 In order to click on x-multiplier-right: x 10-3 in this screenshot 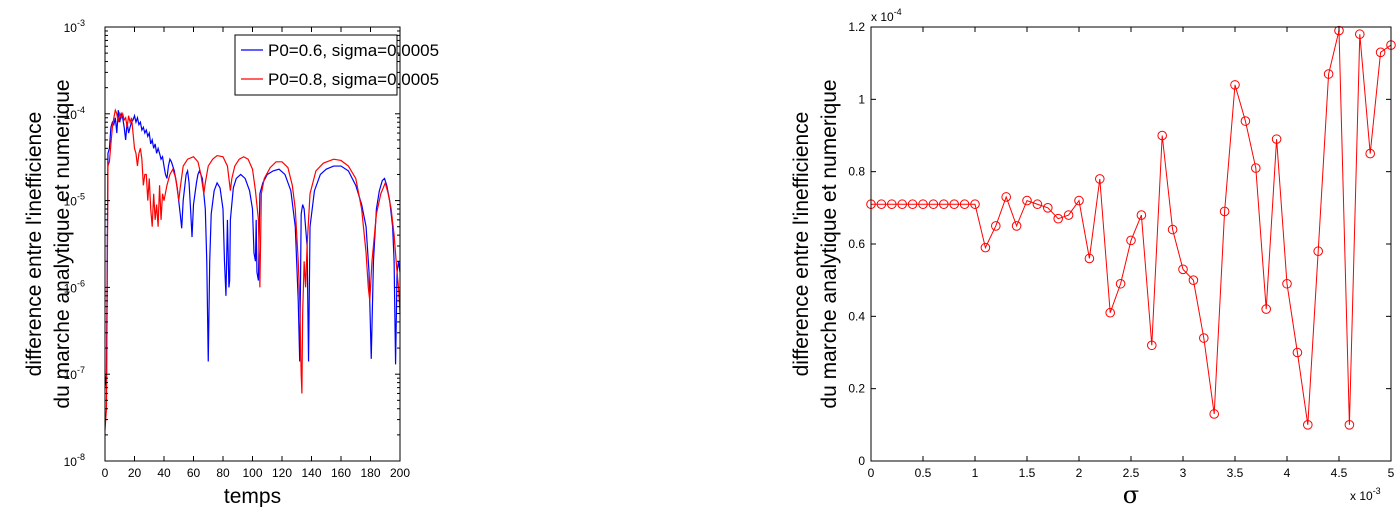, I will do `click(1365, 494)`.